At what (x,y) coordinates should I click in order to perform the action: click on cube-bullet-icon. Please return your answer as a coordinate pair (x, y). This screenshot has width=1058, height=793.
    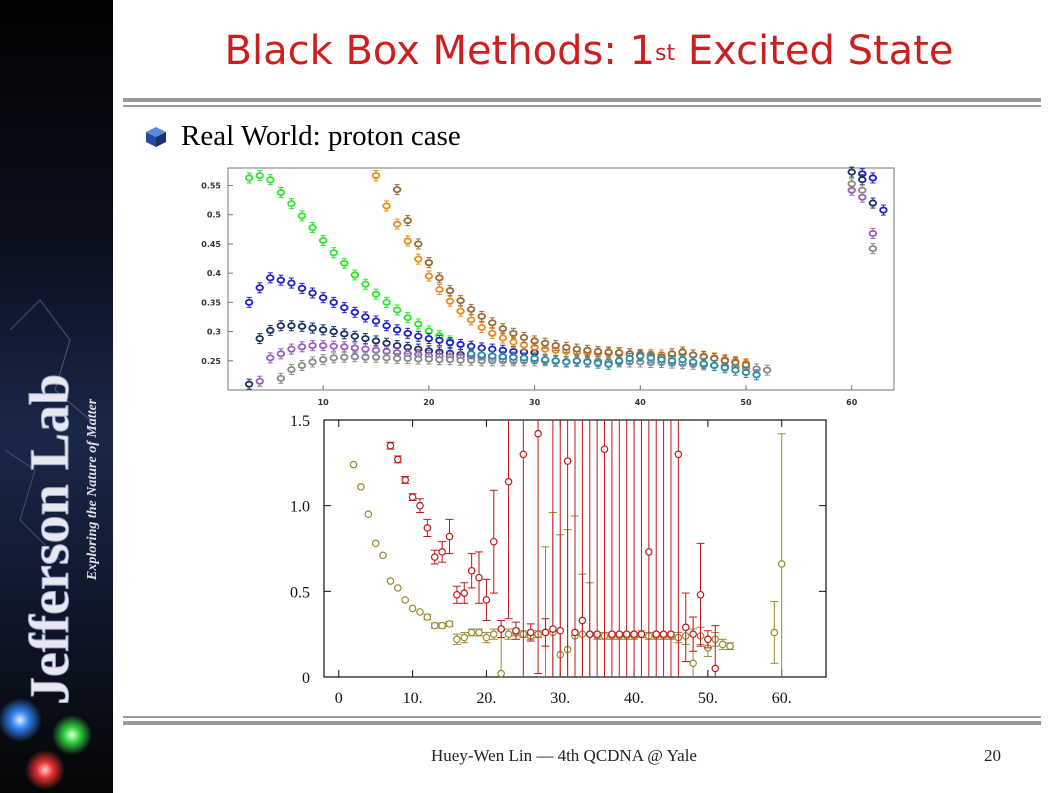
    Looking at the image, I should click on (156, 136).